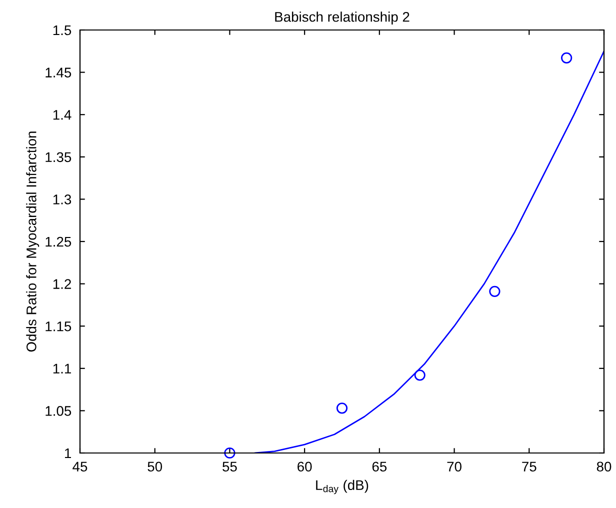  I want to click on x-tick-label: 60, so click(305, 467).